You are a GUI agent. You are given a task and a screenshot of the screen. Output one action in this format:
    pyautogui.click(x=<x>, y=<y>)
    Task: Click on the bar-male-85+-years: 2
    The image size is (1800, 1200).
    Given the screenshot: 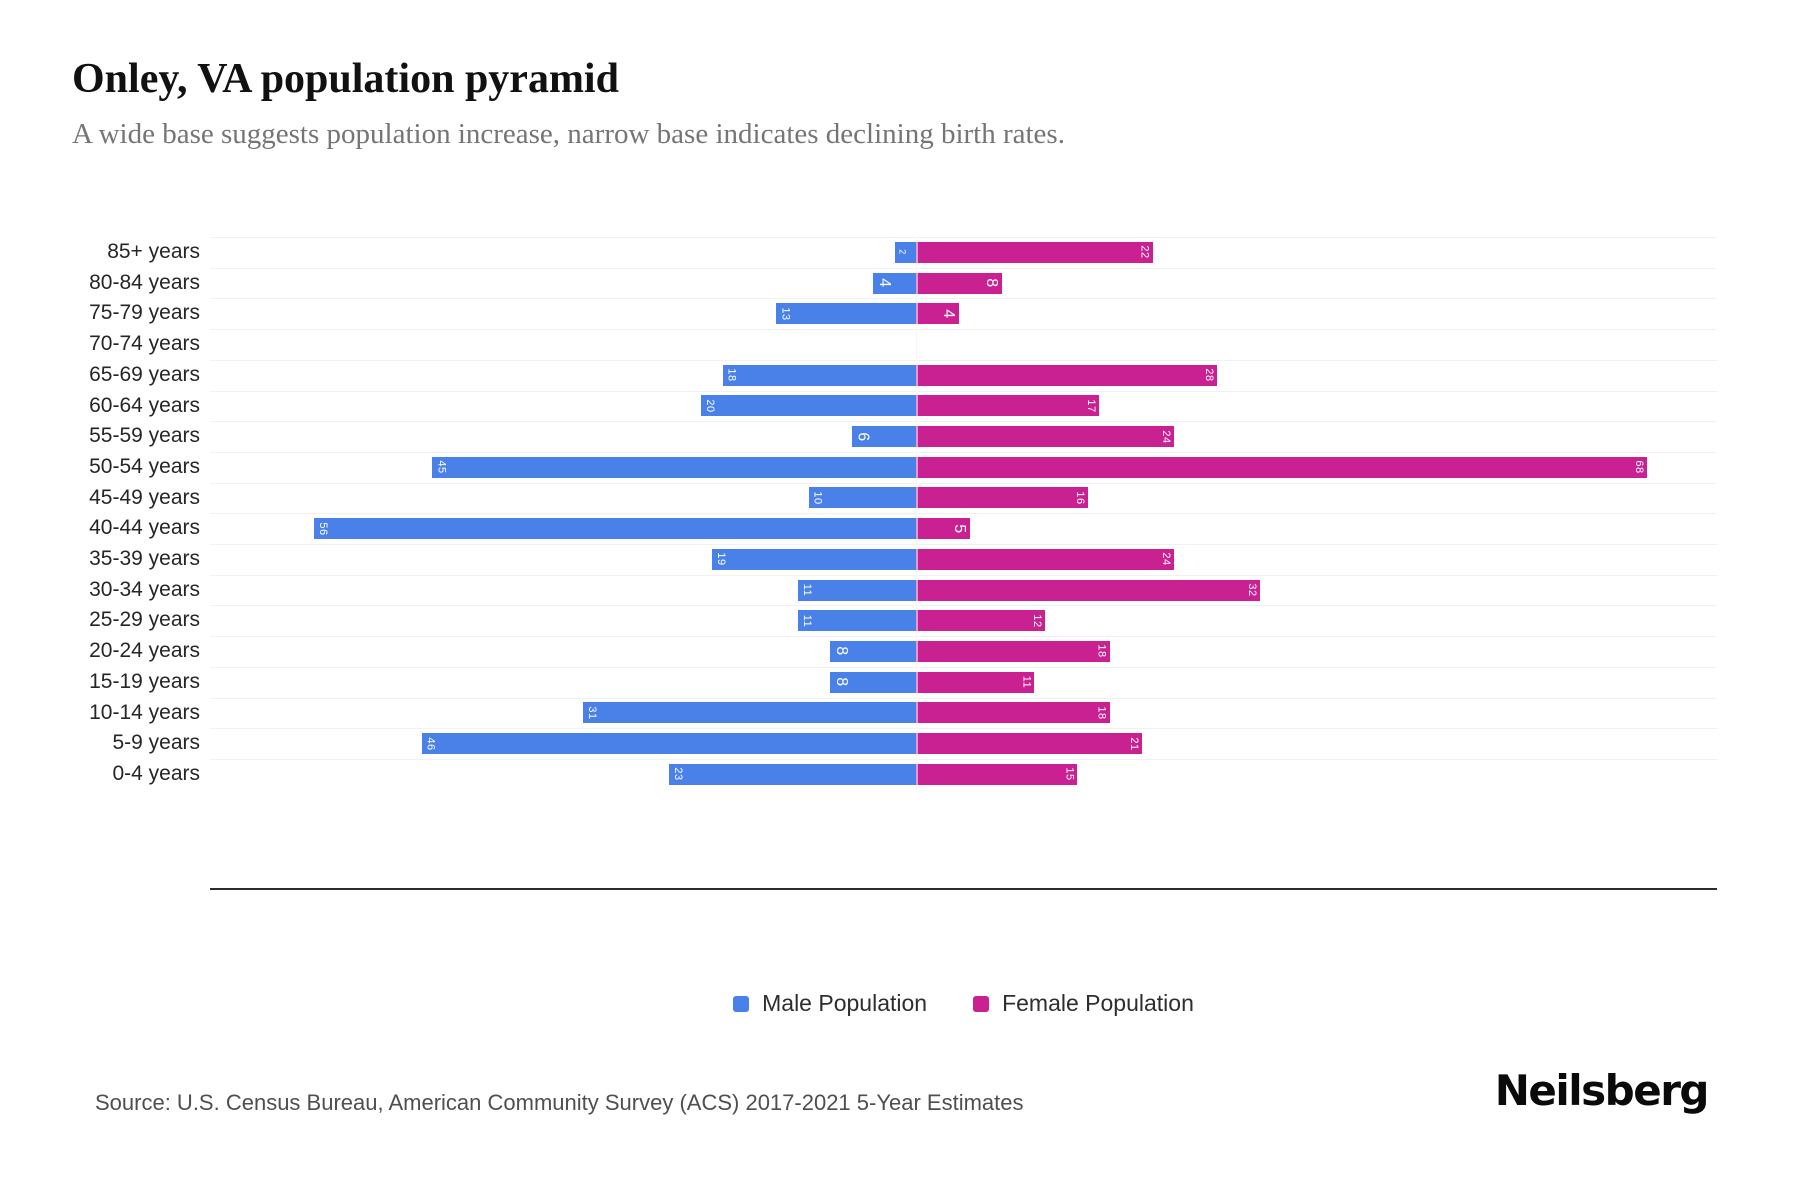 What is the action you would take?
    pyautogui.click(x=905, y=252)
    